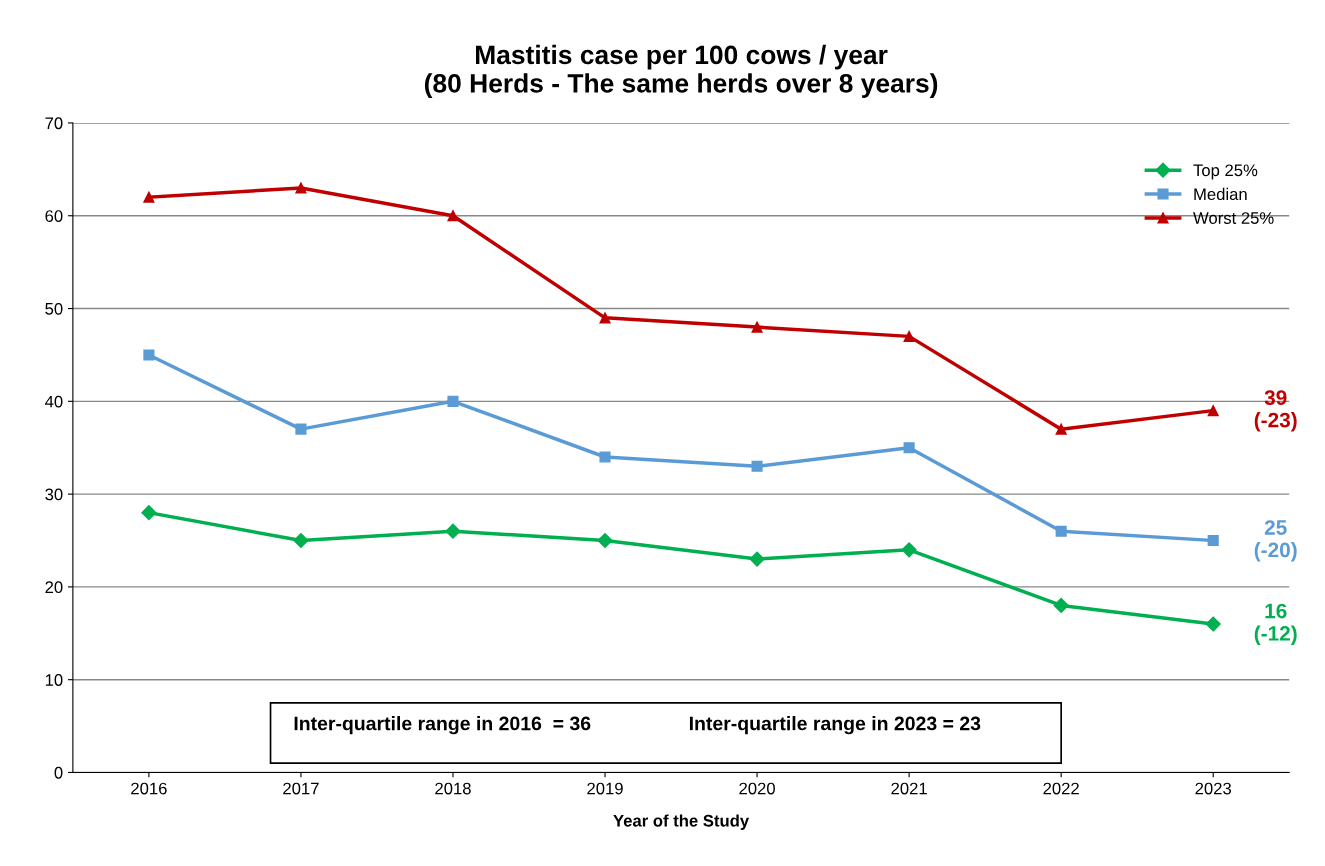  I want to click on annotation: Inter-quartile range in 2016 = 36, so click(442, 725).